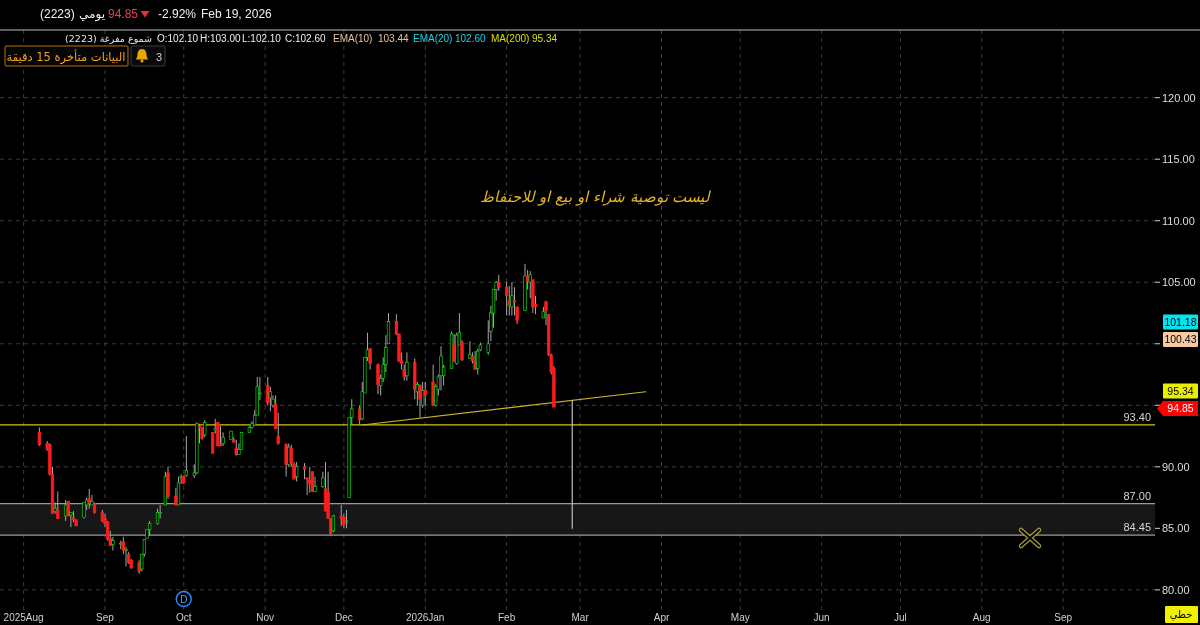 This screenshot has height=625, width=1200. What do you see at coordinates (178, 38) in the screenshot?
I see `annotation: O:102.10` at bounding box center [178, 38].